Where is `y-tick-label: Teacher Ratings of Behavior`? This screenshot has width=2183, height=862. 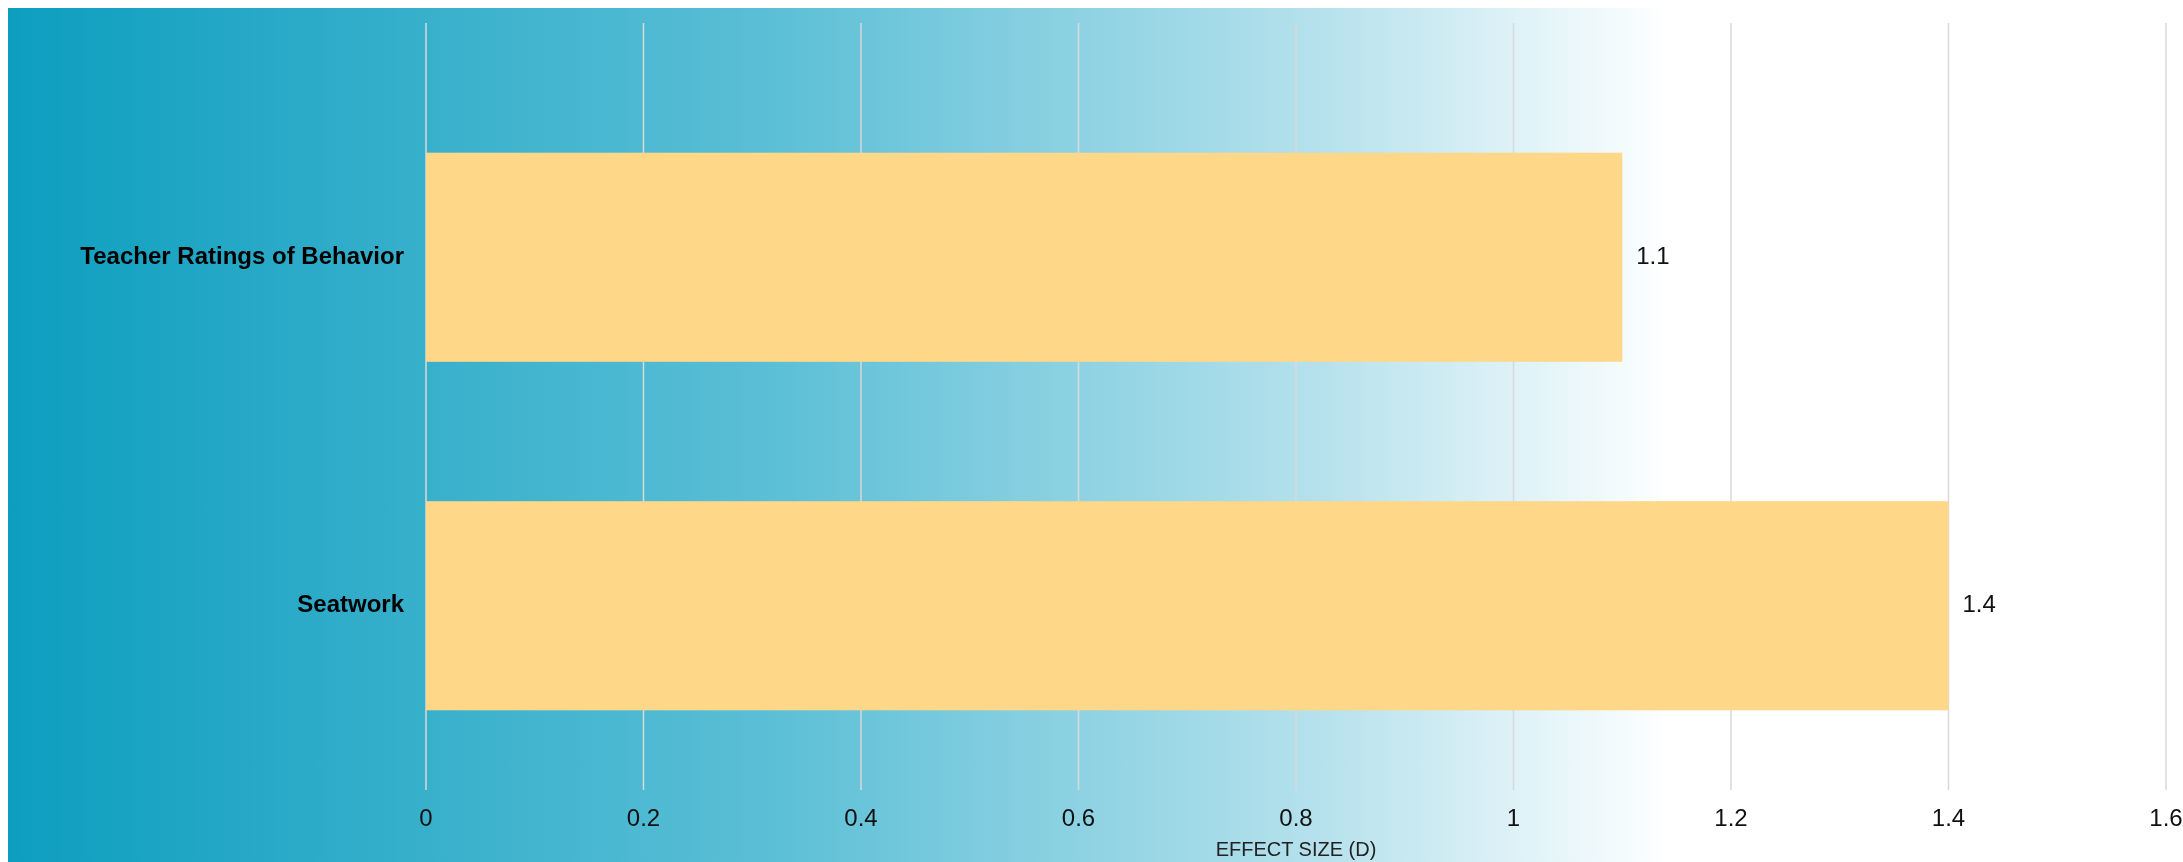 y-tick-label: Teacher Ratings of Behavior is located at coordinates (242, 255).